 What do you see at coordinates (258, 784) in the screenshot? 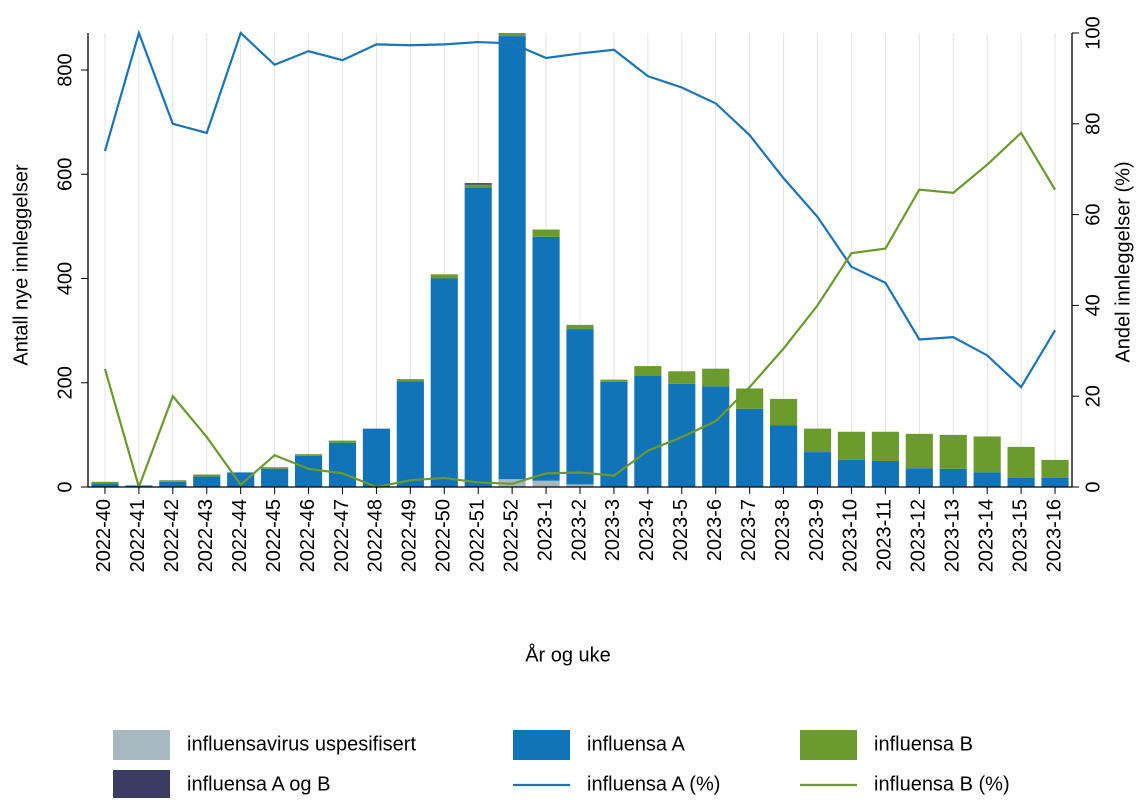
I see `legend-label: influensa A og B` at bounding box center [258, 784].